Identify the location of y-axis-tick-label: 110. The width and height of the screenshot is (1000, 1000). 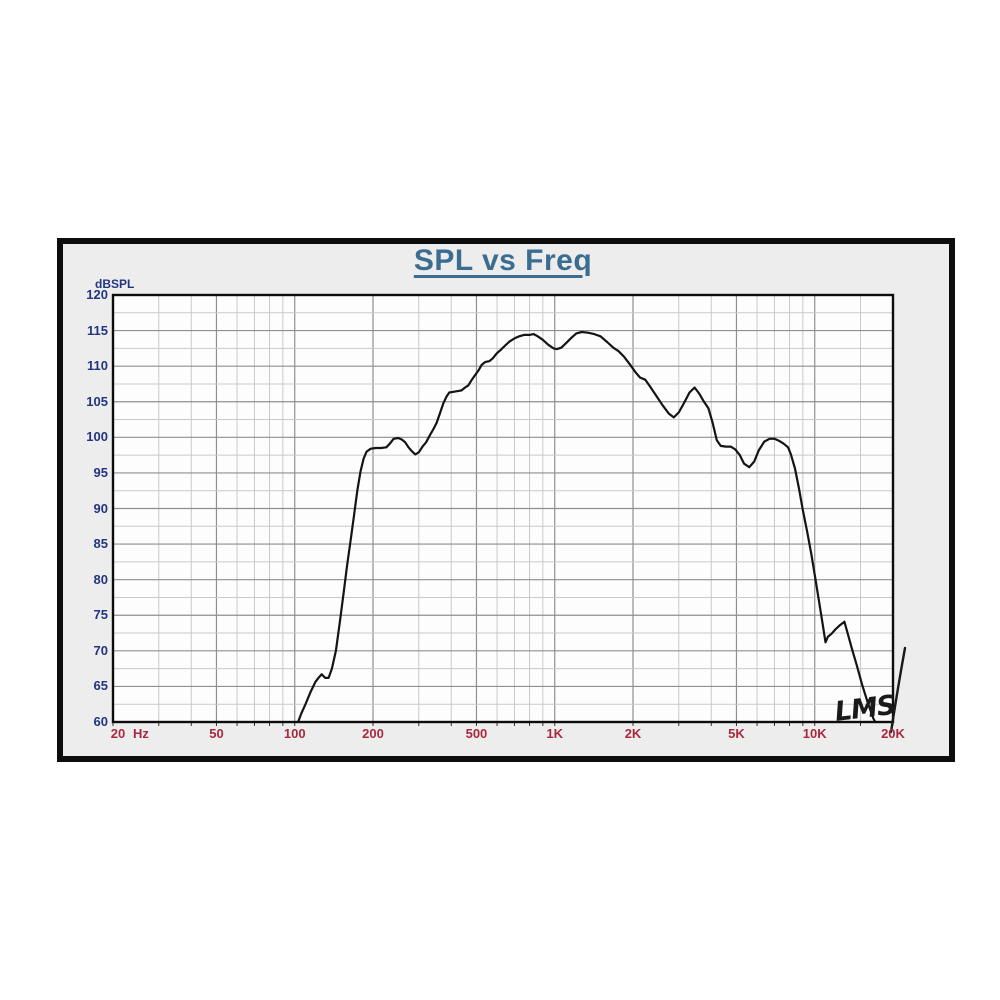
(97, 366).